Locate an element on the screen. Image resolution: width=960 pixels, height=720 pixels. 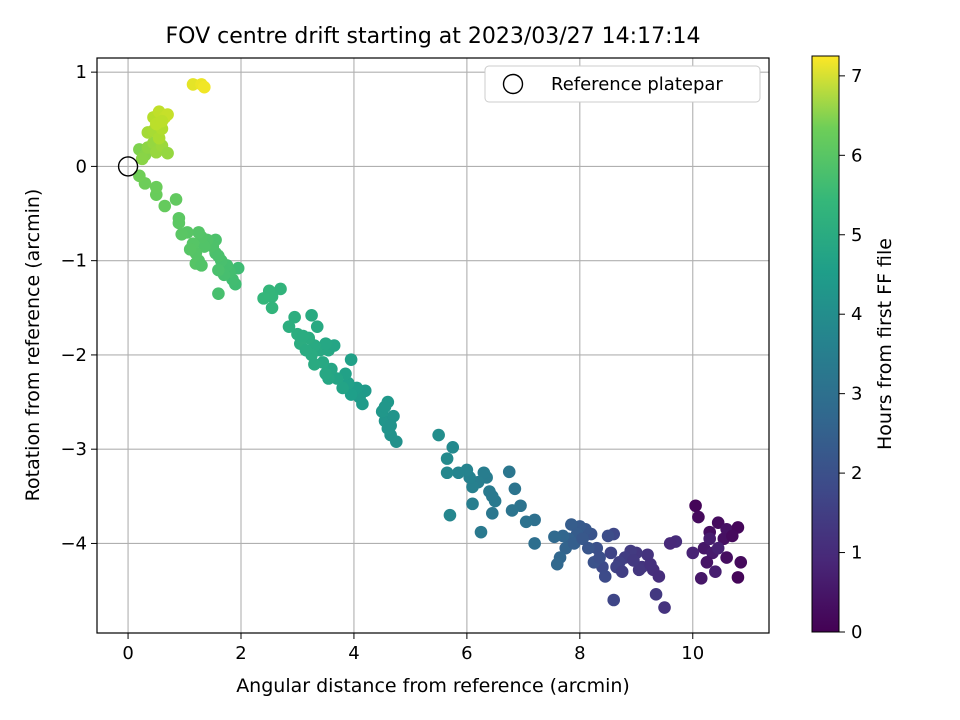
x-tick-label: 10 is located at coordinates (692, 653).